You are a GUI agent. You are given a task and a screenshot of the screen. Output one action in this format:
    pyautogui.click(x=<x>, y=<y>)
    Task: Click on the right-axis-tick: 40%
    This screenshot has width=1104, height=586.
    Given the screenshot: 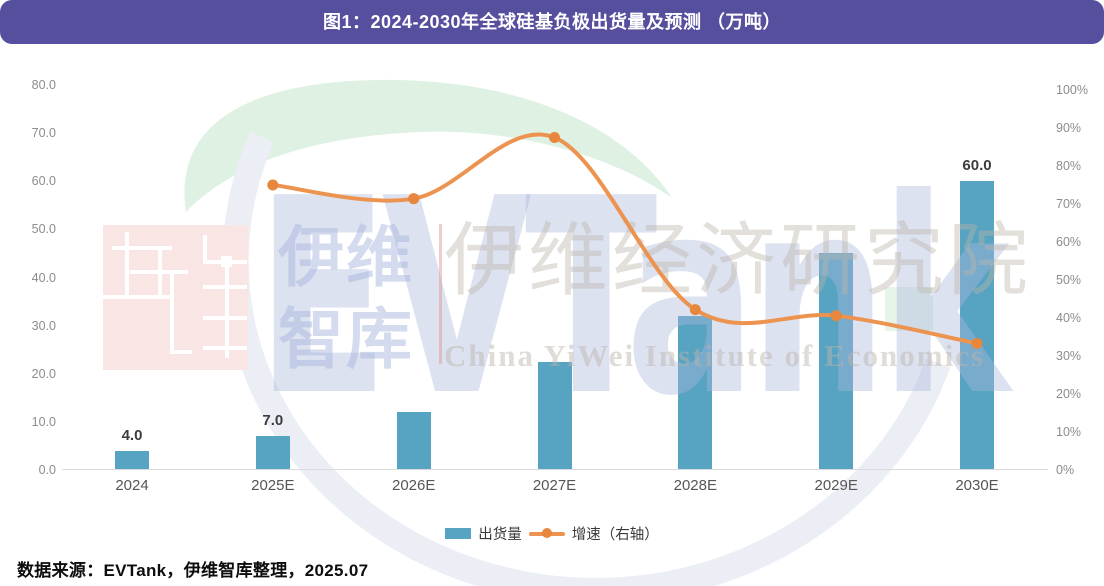 What is the action you would take?
    pyautogui.click(x=1069, y=318)
    